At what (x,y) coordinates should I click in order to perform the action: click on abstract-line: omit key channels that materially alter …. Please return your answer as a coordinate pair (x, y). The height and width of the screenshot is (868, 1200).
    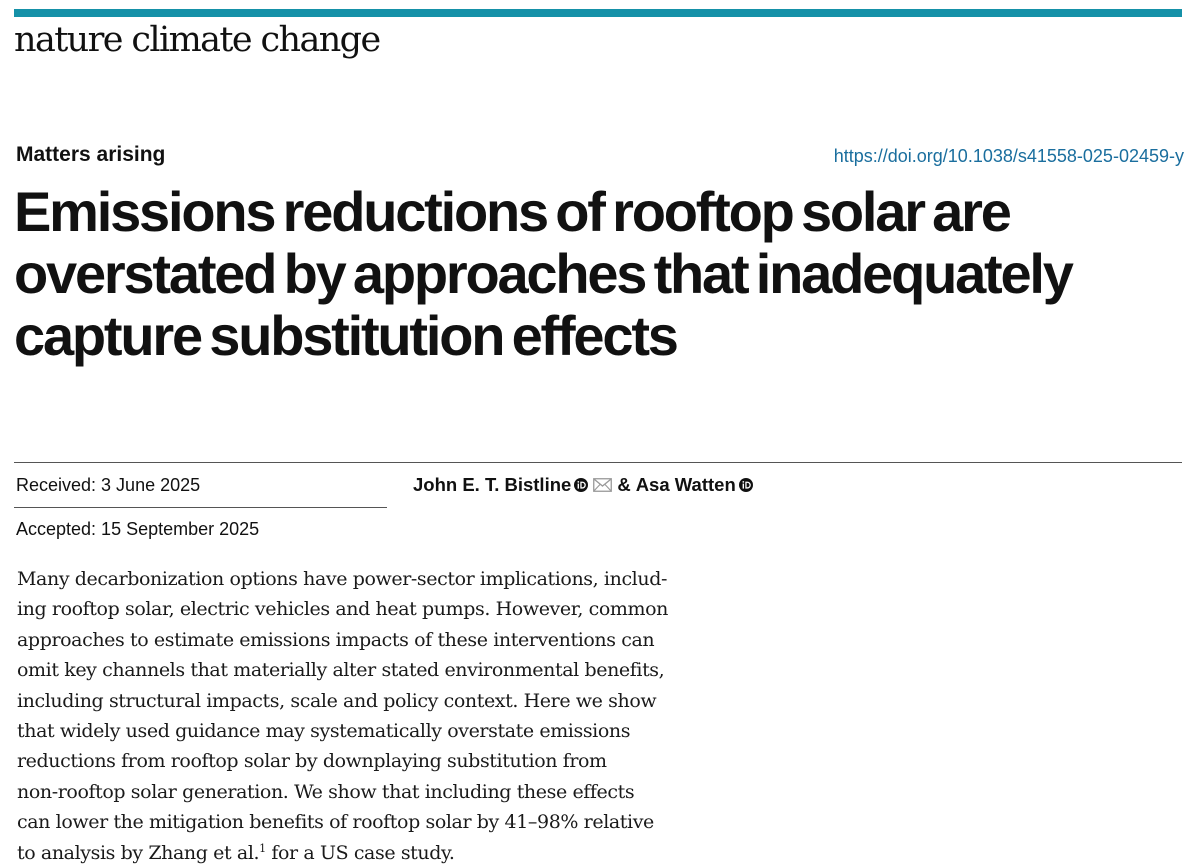
    Looking at the image, I should click on (341, 670).